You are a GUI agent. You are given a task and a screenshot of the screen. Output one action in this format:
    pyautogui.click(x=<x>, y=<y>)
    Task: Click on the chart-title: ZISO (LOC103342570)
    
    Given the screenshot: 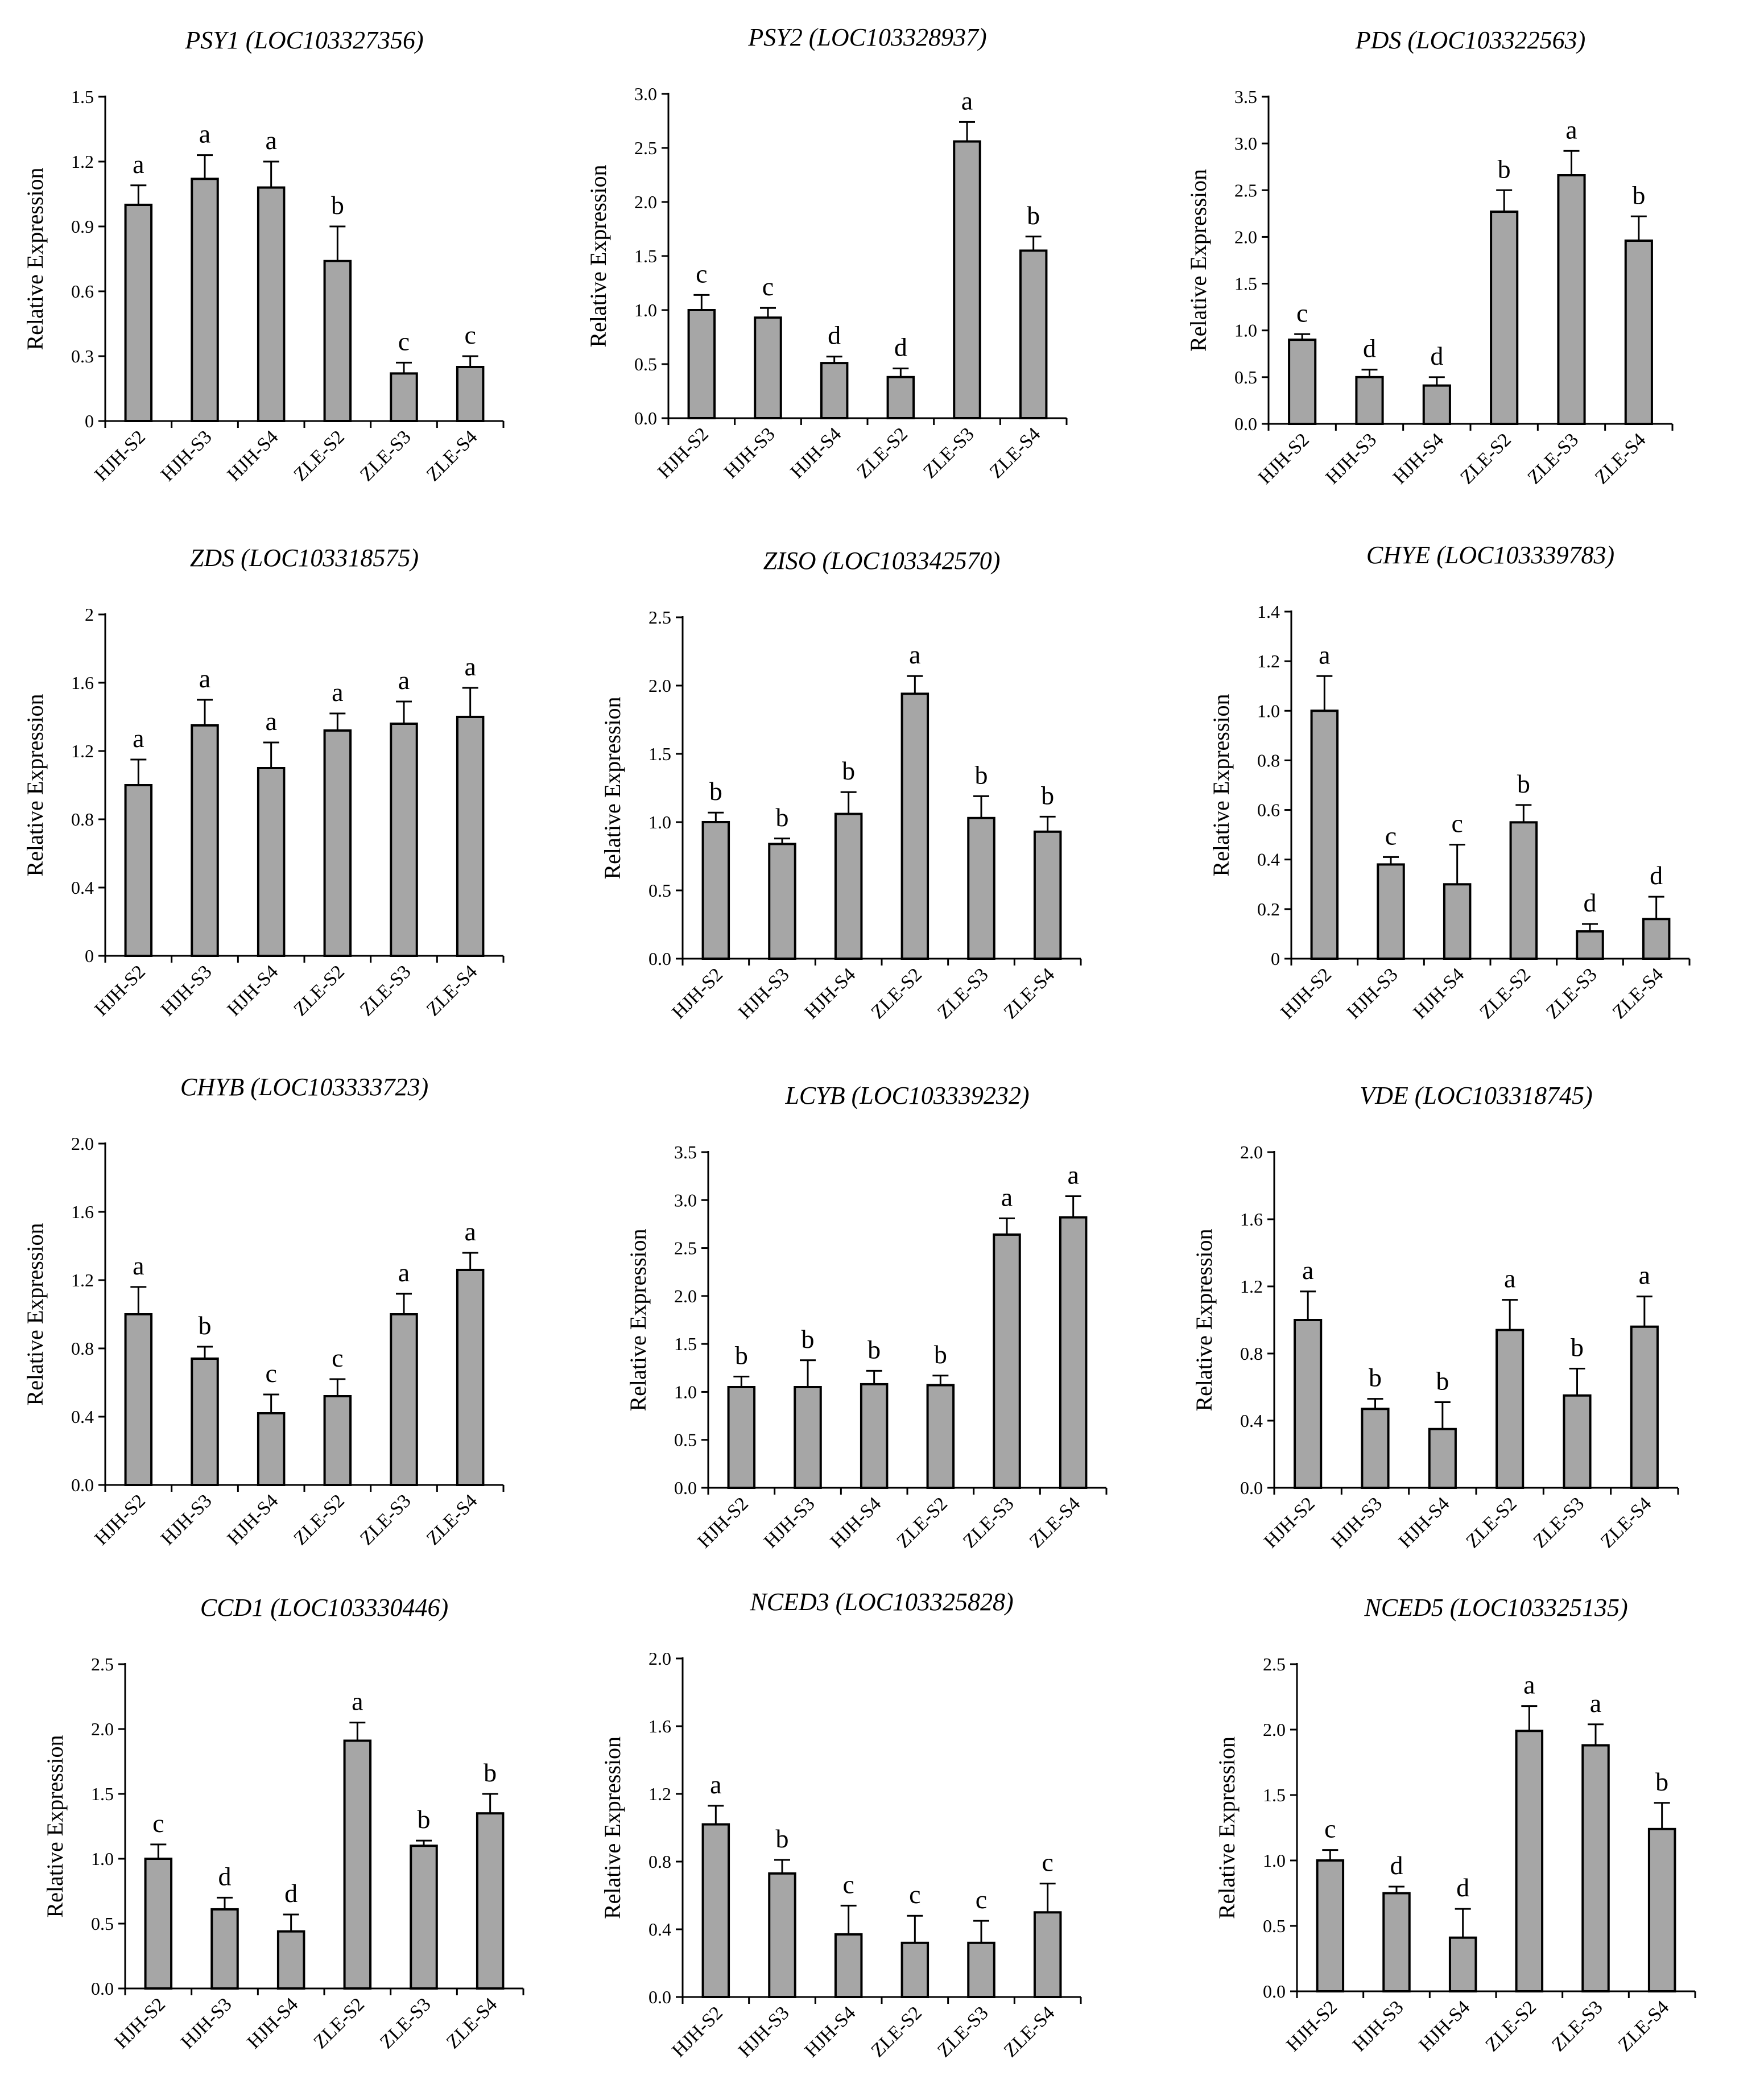 What is the action you would take?
    pyautogui.click(x=882, y=561)
    